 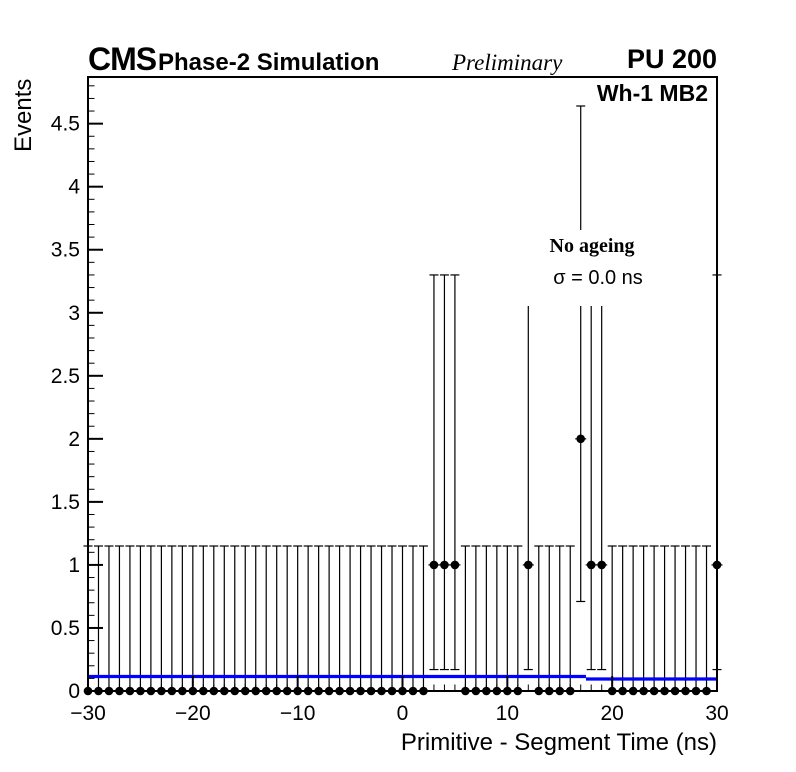 What do you see at coordinates (65, 628) in the screenshot?
I see `y-tick-label: 0.5` at bounding box center [65, 628].